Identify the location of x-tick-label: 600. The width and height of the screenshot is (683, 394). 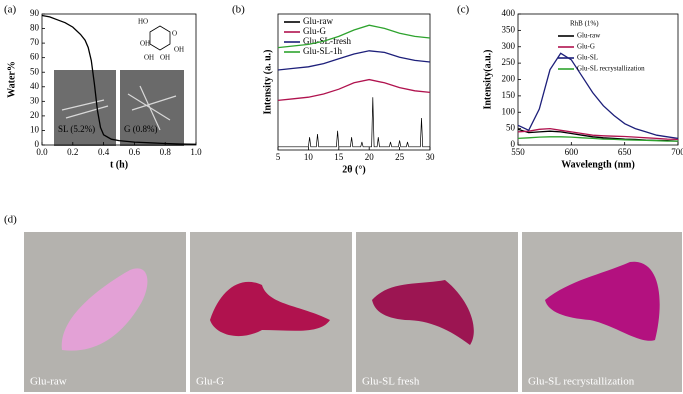
(572, 152).